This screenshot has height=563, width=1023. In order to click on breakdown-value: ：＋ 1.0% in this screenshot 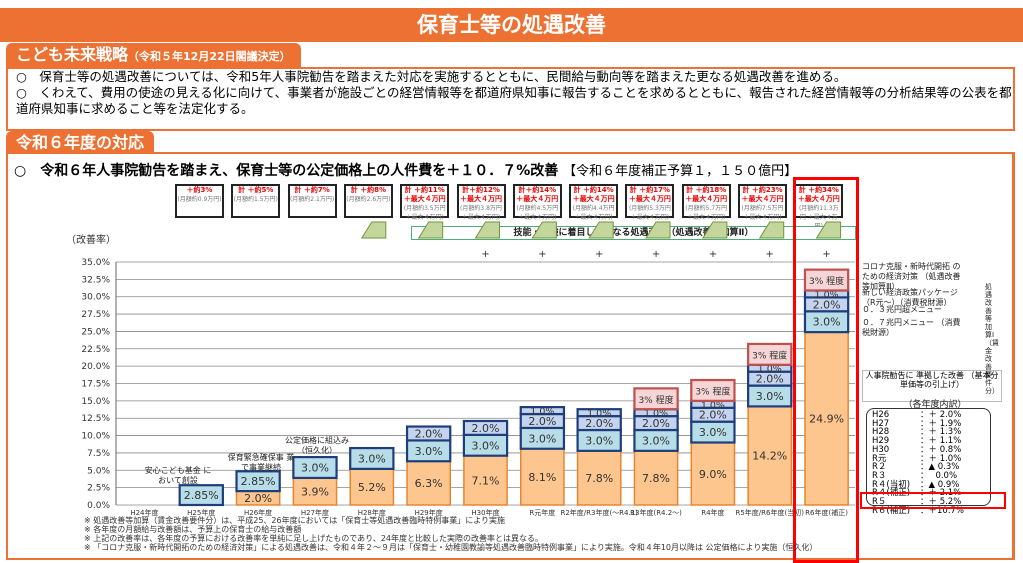, I will do `click(941, 458)`.